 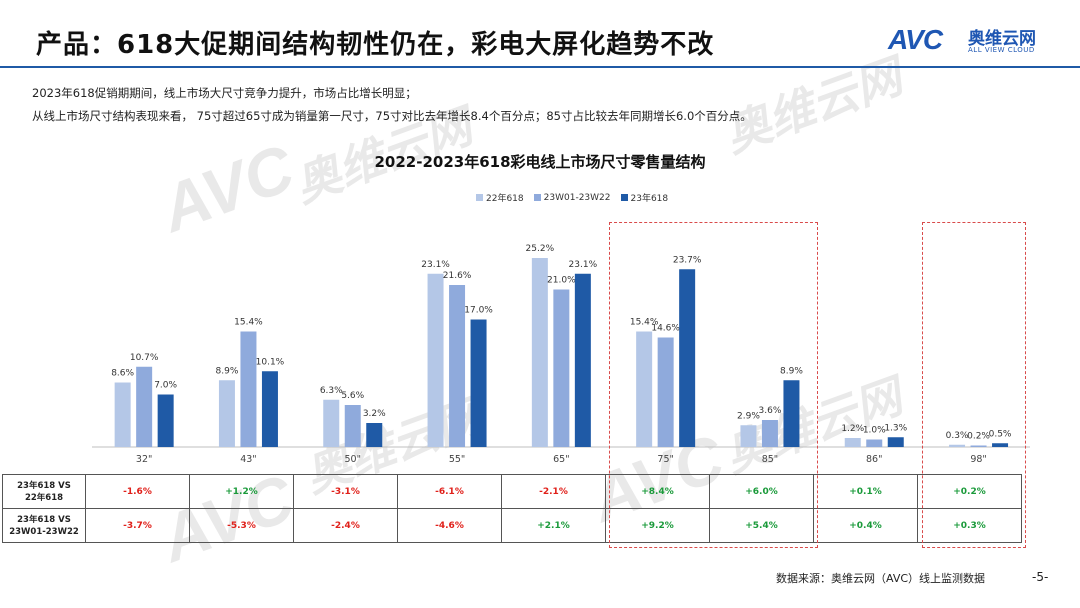 What do you see at coordinates (137, 525) in the screenshot?
I see `table-cell: -3.7%` at bounding box center [137, 525].